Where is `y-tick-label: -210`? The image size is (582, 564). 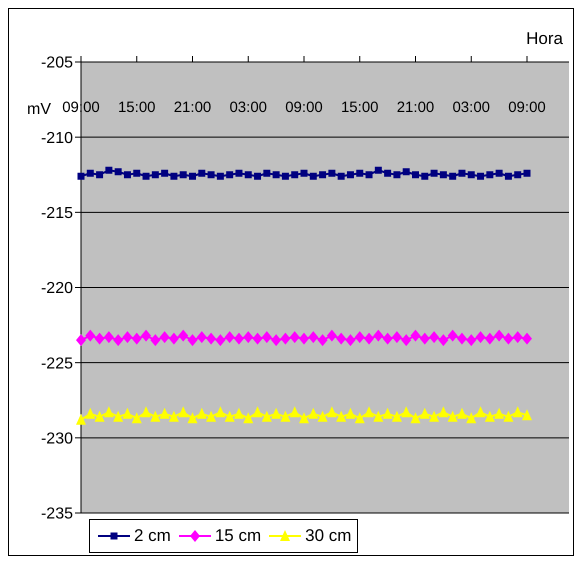
y-tick-label: -210 is located at coordinates (57, 138).